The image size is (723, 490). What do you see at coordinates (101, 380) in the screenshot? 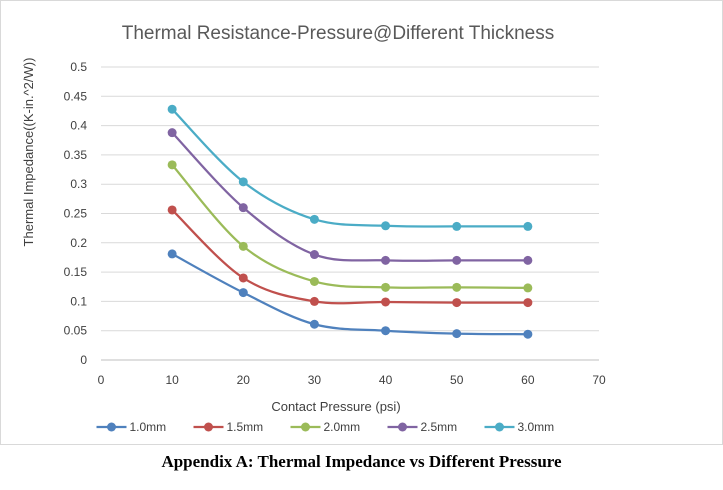
I see `x-tick-label: 0` at bounding box center [101, 380].